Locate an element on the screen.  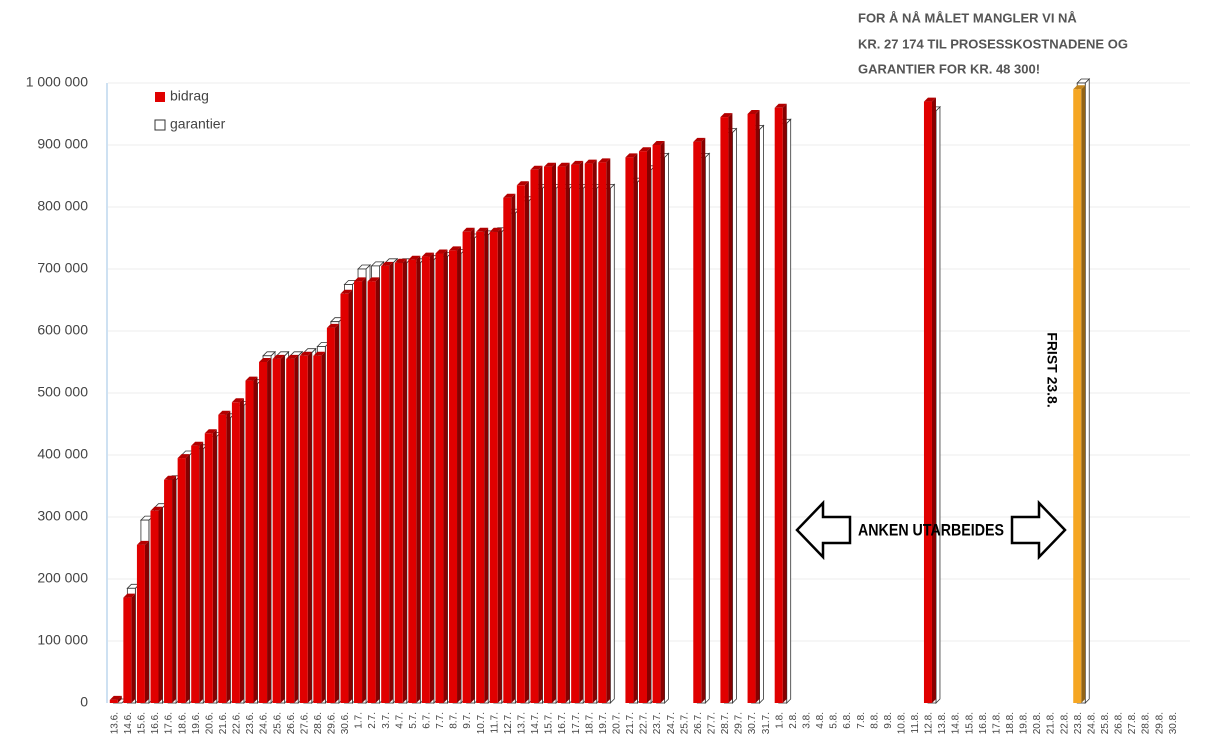
y-tick-label: 200 000 is located at coordinates (62, 578).